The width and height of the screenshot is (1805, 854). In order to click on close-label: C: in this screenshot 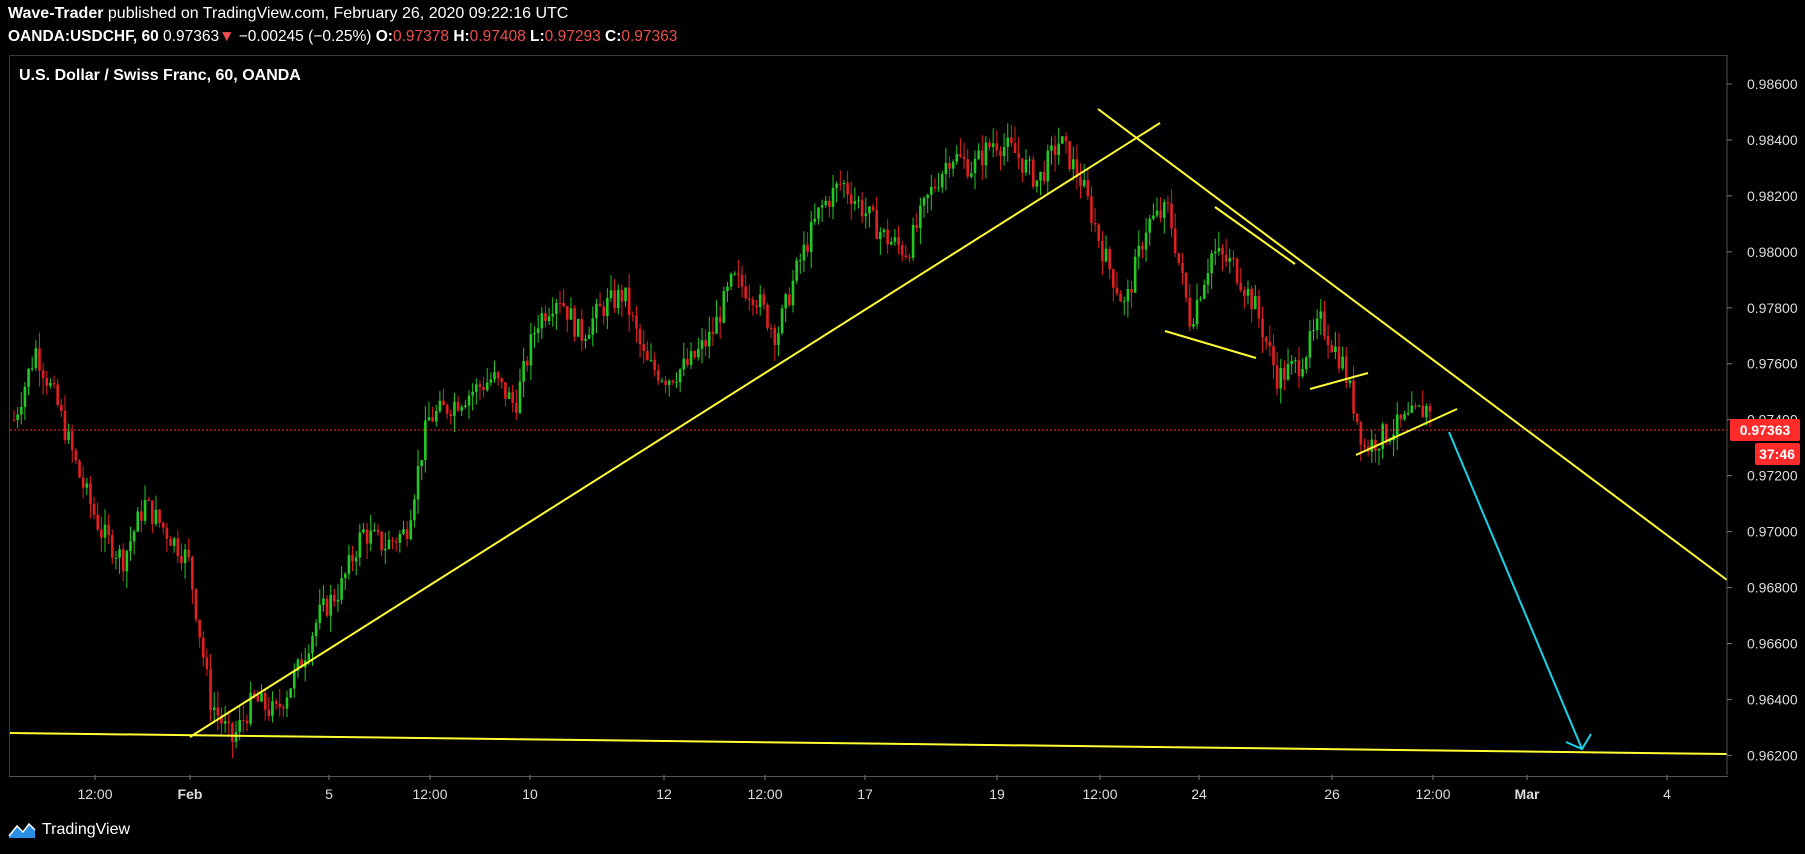, I will do `click(613, 36)`.